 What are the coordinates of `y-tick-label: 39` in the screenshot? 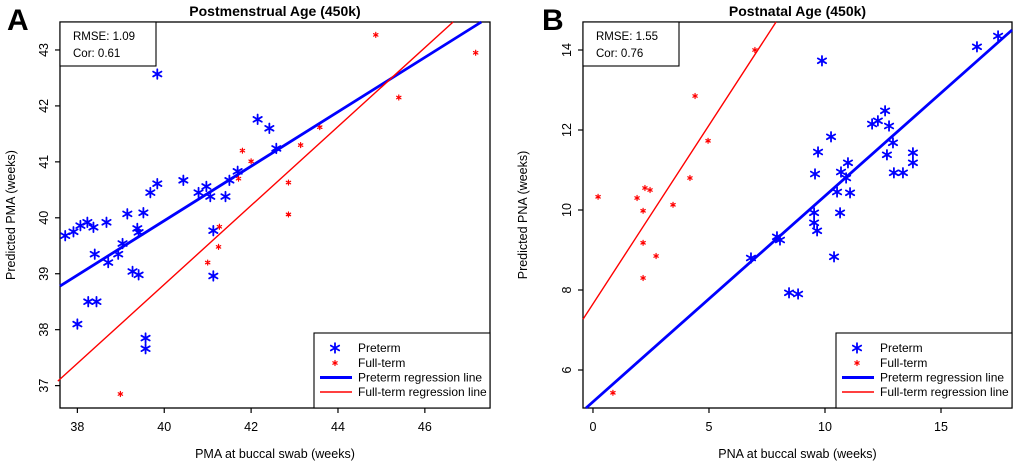 It's located at (44, 274).